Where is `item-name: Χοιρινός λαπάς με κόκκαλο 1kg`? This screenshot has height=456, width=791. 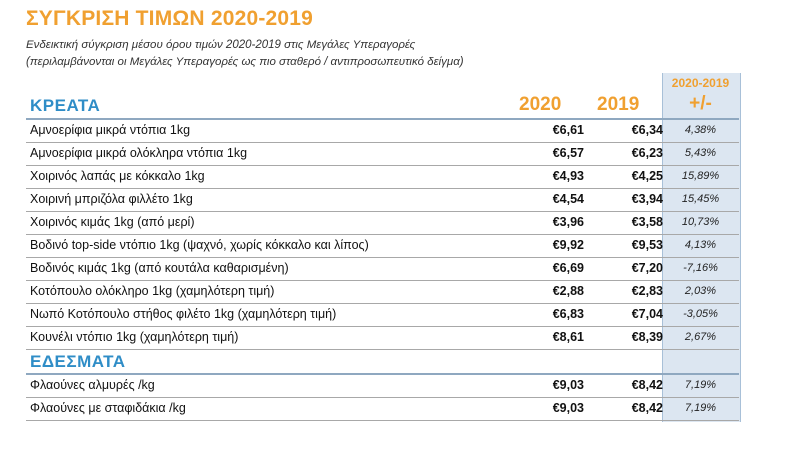
item-name: Χοιρινός λαπάς με κόκκαλο 1kg is located at coordinates (117, 176).